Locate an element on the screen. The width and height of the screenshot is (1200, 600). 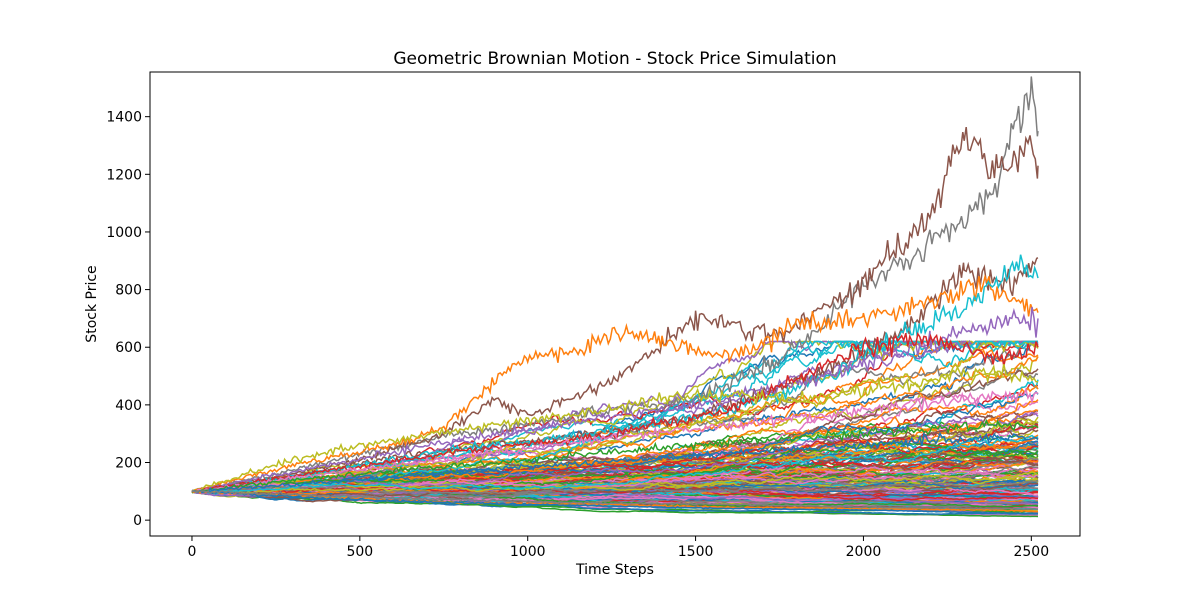
y-tick-label: 1200 is located at coordinates (124, 175).